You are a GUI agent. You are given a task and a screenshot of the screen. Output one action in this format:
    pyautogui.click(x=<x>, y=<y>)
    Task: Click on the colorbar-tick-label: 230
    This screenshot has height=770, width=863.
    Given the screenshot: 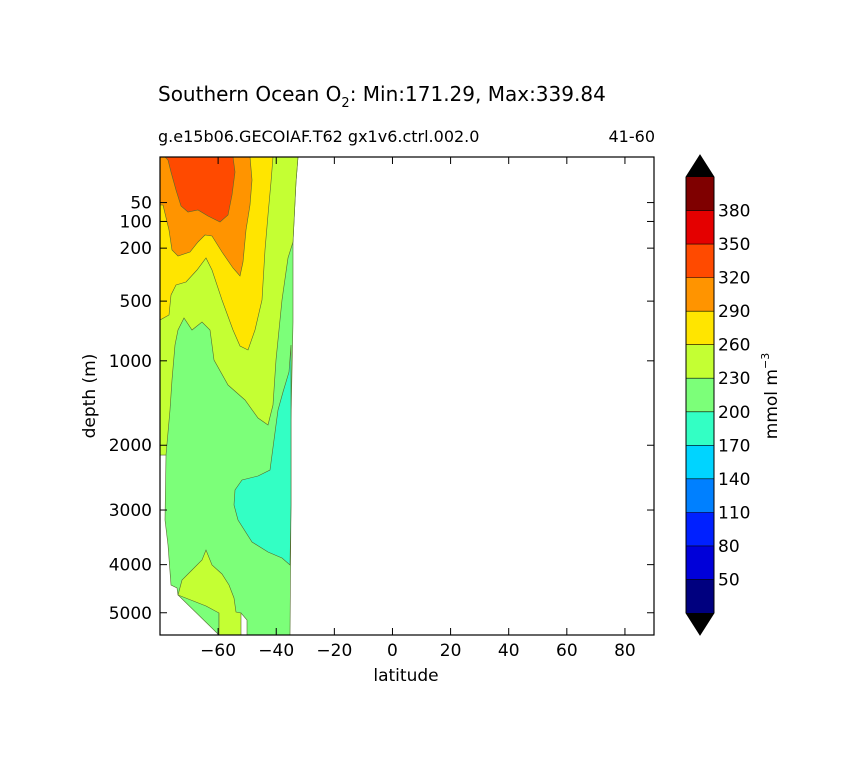 What is the action you would take?
    pyautogui.click(x=734, y=379)
    